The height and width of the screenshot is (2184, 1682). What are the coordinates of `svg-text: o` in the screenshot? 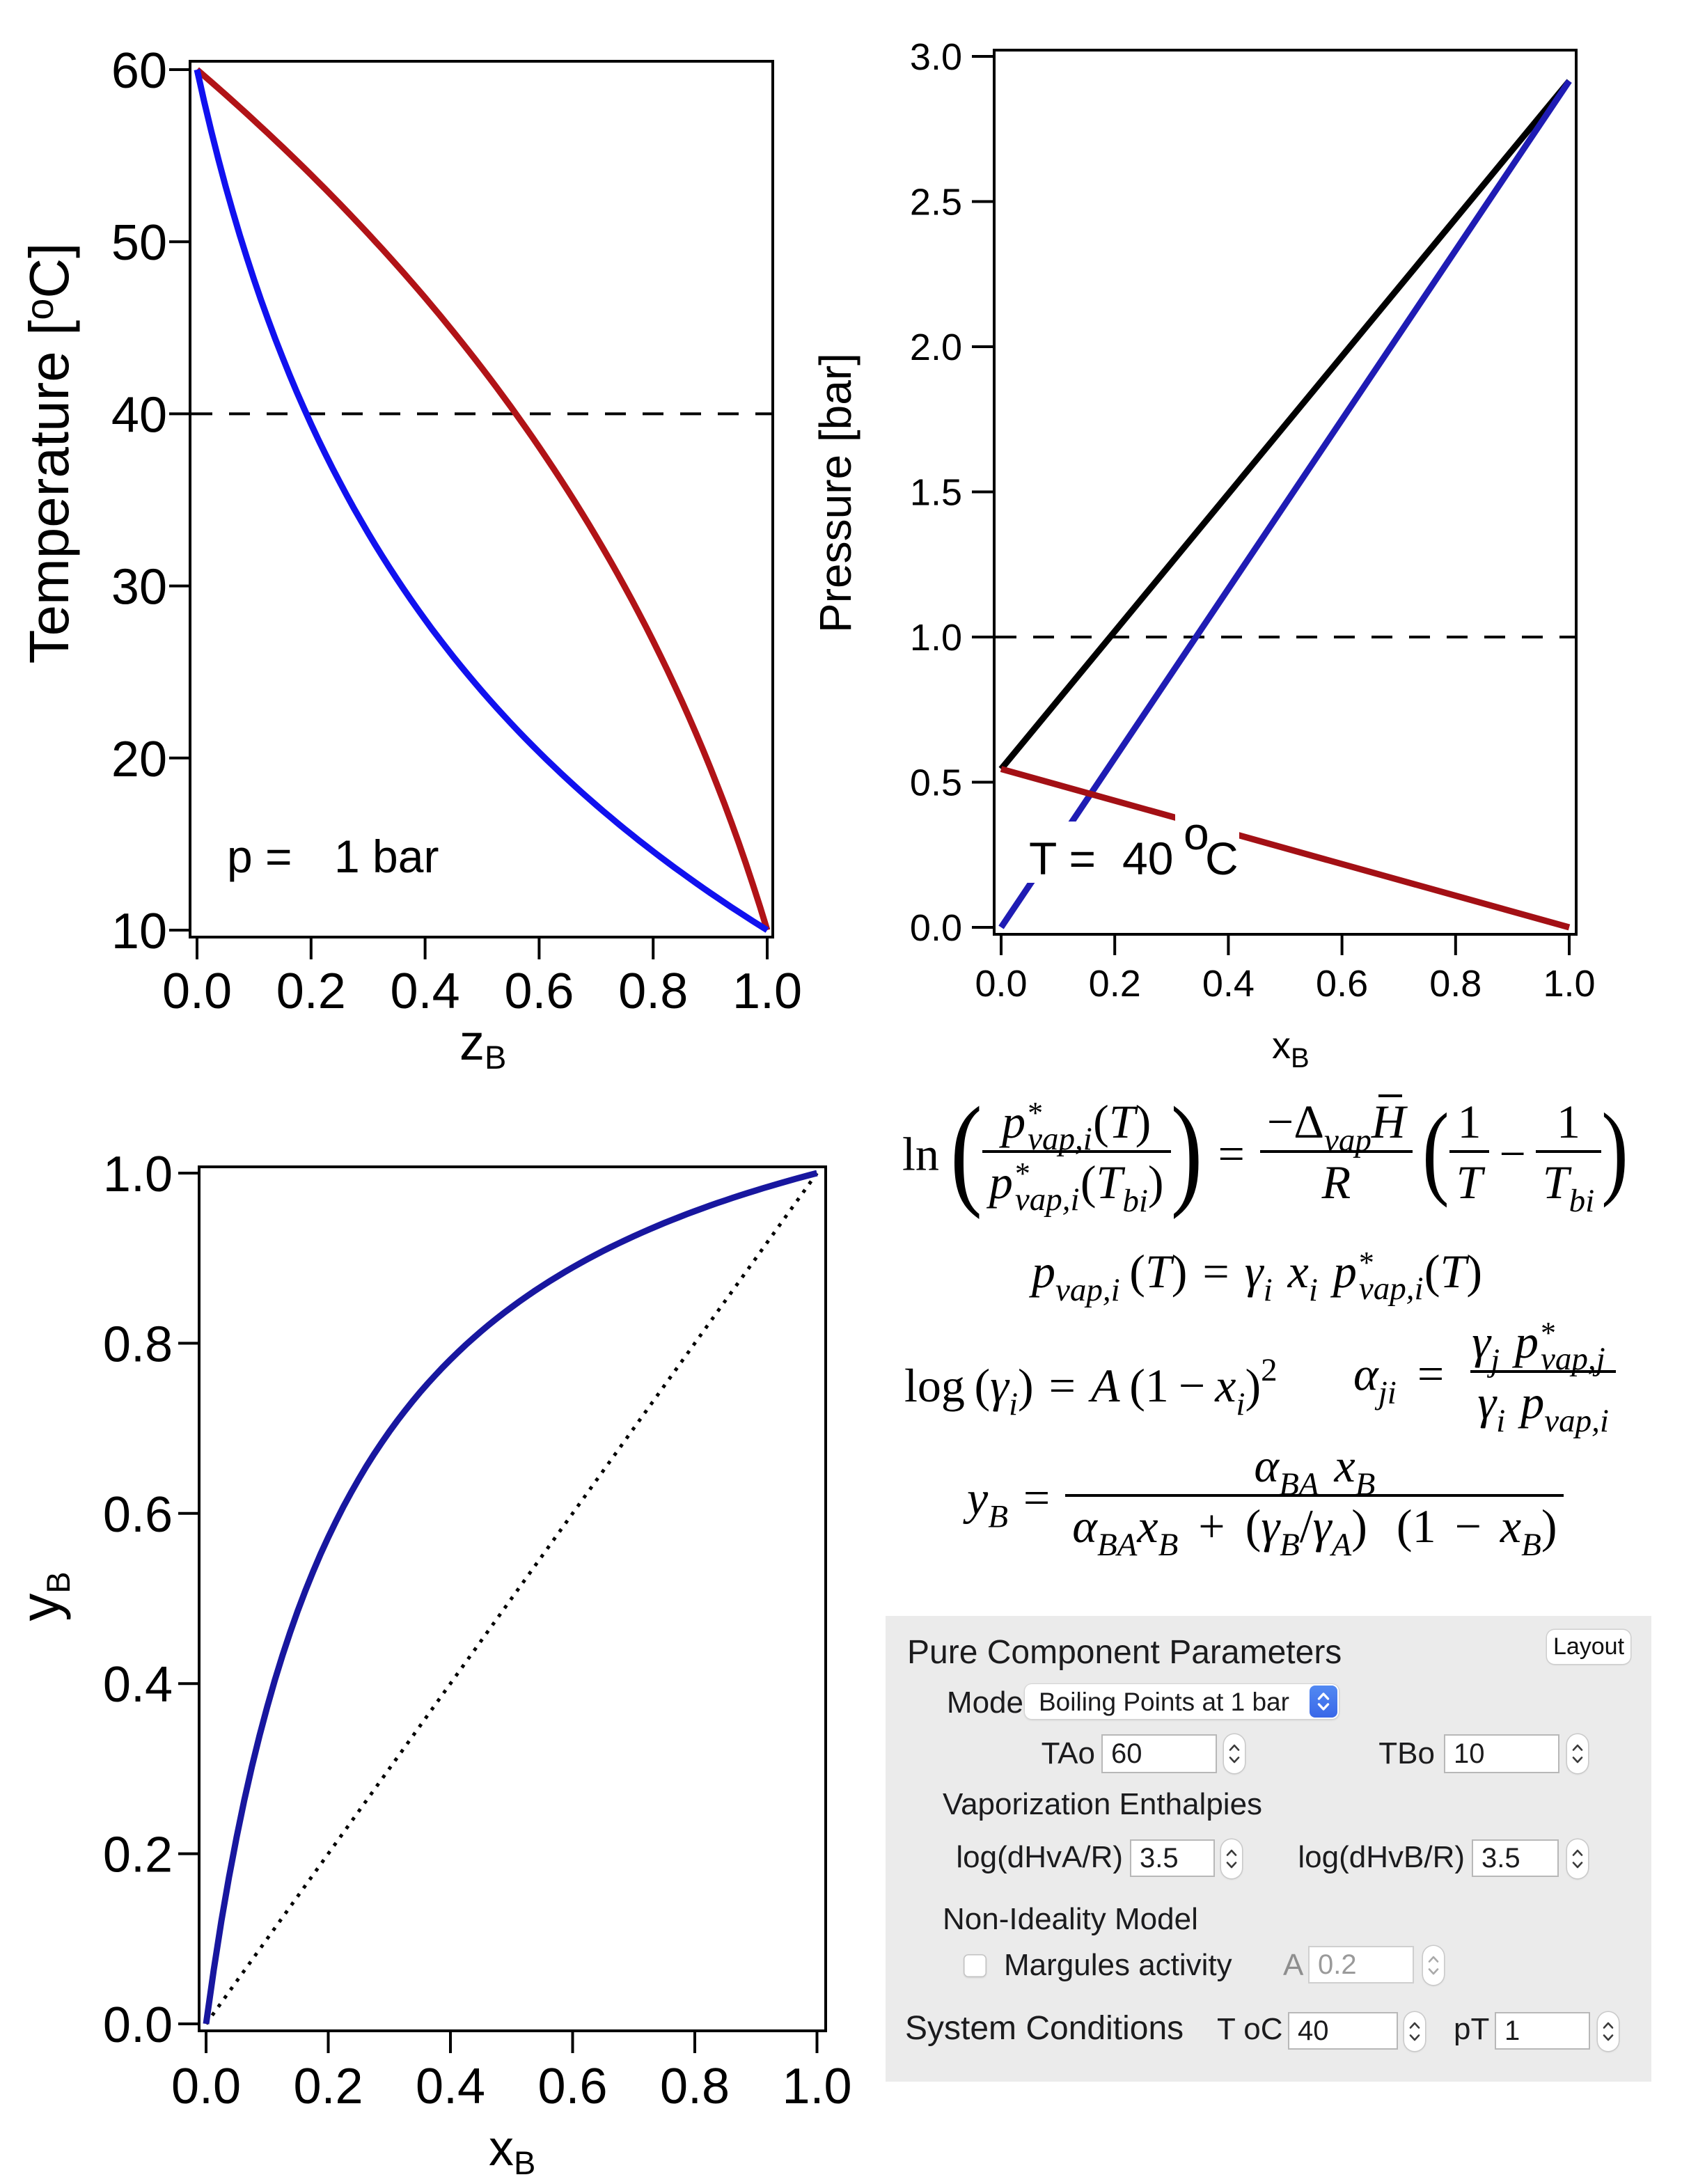 It's located at (1196, 833).